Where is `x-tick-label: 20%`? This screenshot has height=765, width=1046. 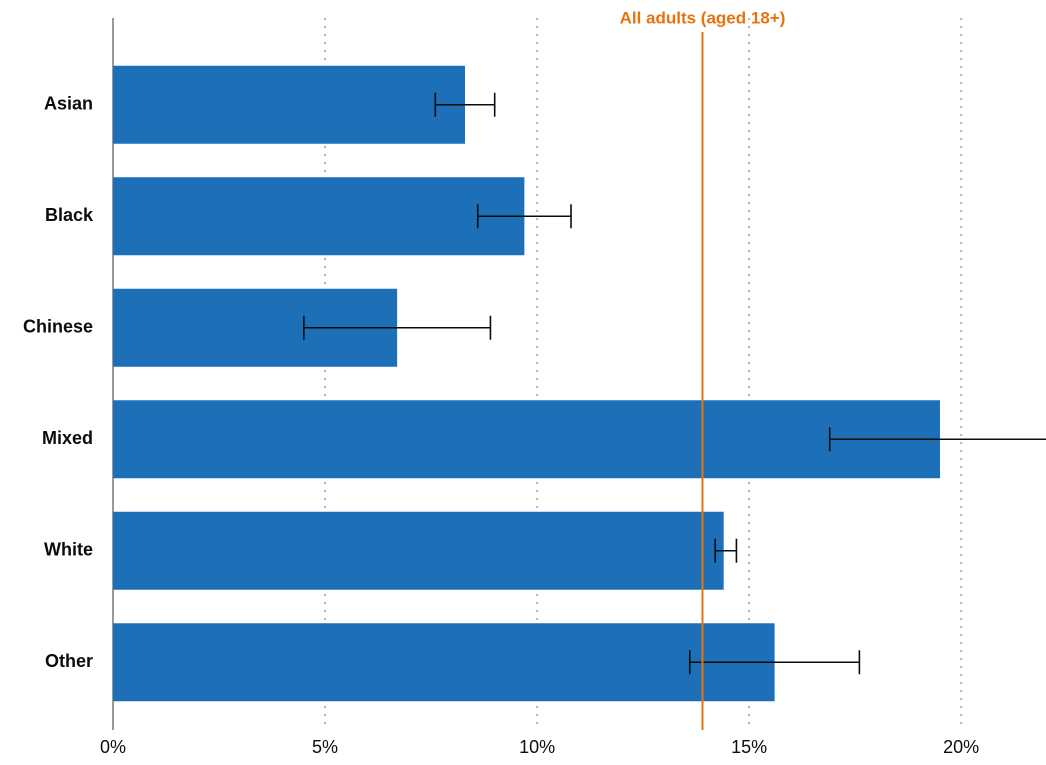
x-tick-label: 20% is located at coordinates (961, 747).